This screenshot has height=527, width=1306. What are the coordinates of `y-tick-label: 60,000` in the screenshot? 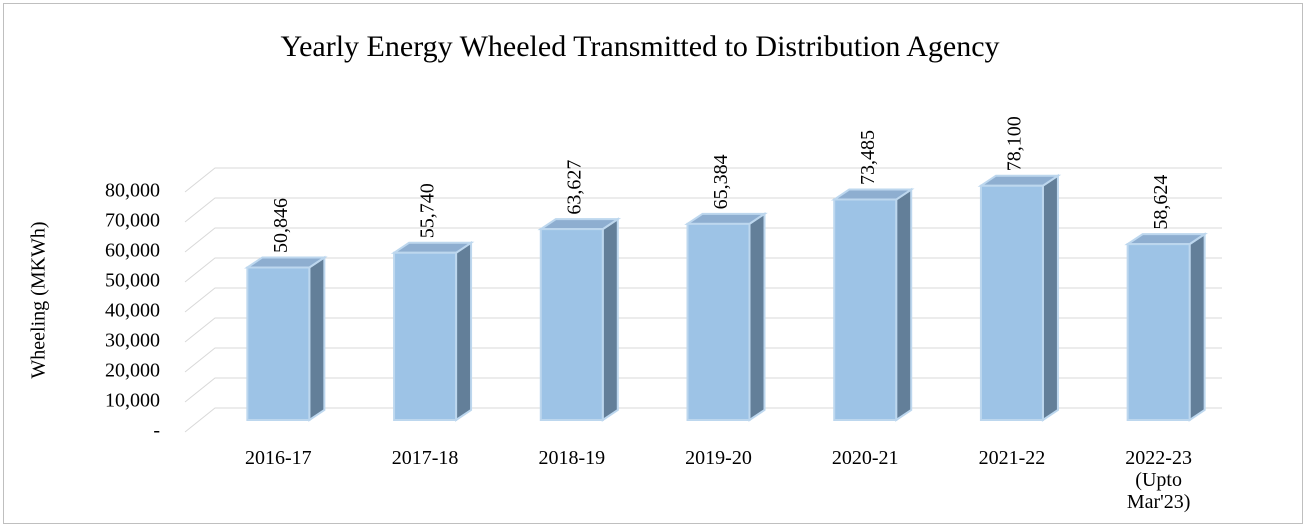 It's located at (132, 251).